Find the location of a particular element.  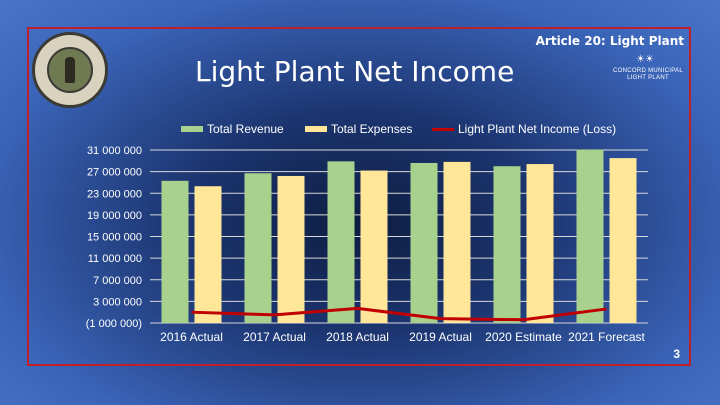

net-income-polyline is located at coordinates (399, 314).